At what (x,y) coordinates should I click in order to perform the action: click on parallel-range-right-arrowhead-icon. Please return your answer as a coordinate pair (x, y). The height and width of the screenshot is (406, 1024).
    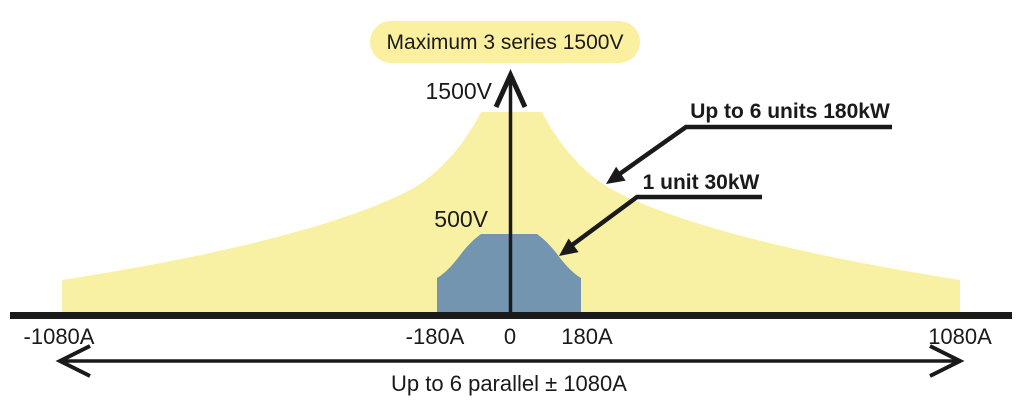
    Looking at the image, I should click on (947, 361).